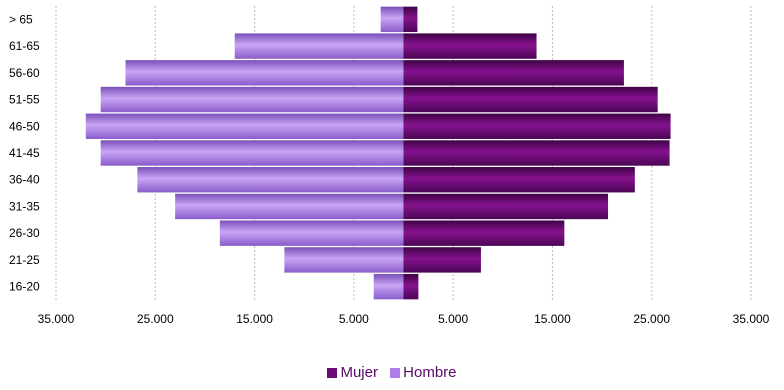 The height and width of the screenshot is (390, 784). What do you see at coordinates (751, 319) in the screenshot?
I see `x-tick-label-7: 35.000` at bounding box center [751, 319].